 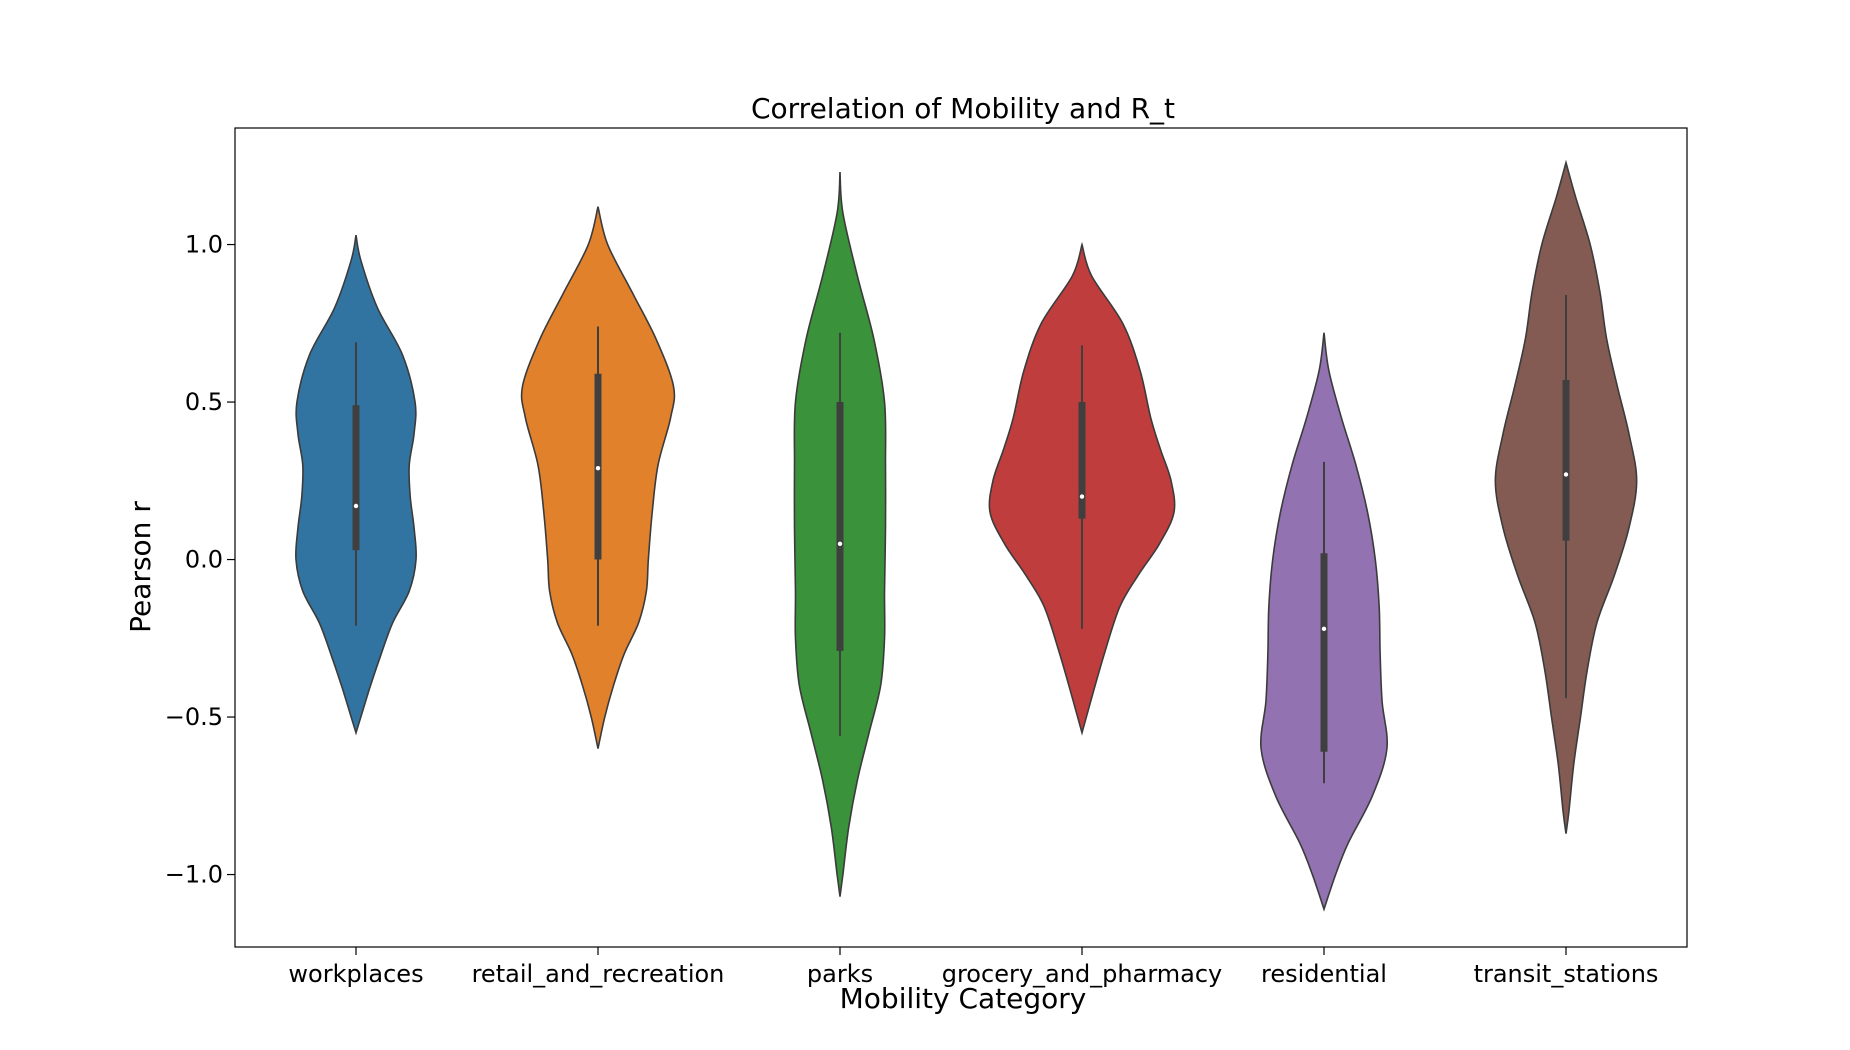 I want to click on median-workplaces, so click(x=356, y=506).